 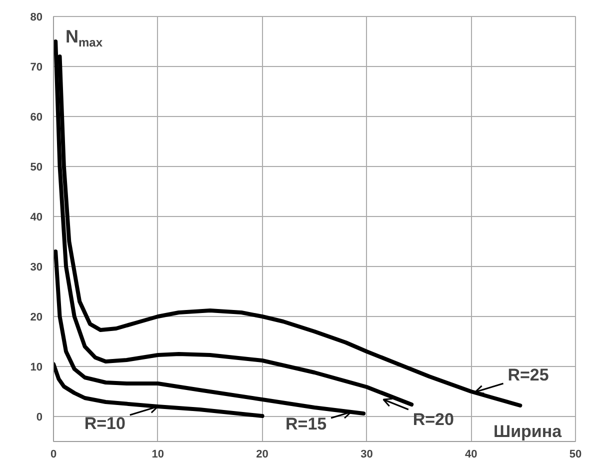 What do you see at coordinates (36, 118) in the screenshot?
I see `y-tick-label: 60` at bounding box center [36, 118].